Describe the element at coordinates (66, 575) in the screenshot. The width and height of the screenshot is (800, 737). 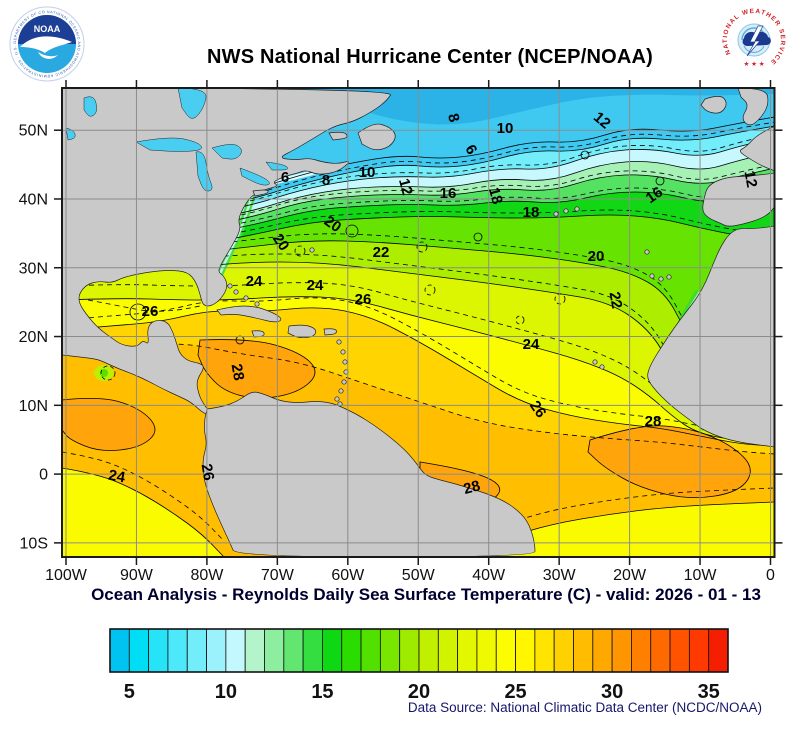
I see `lon-tick-label: 100W` at that location.